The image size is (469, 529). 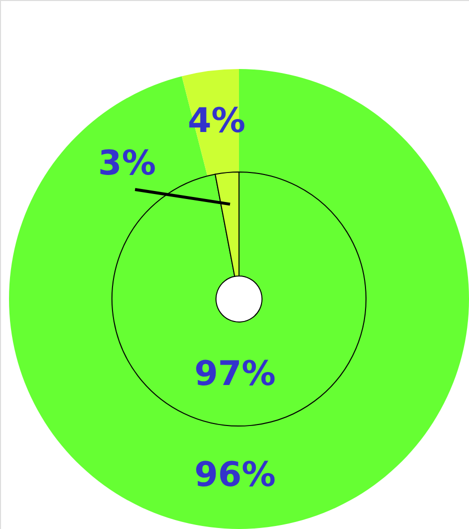 I want to click on data-label: 4%, so click(x=217, y=120).